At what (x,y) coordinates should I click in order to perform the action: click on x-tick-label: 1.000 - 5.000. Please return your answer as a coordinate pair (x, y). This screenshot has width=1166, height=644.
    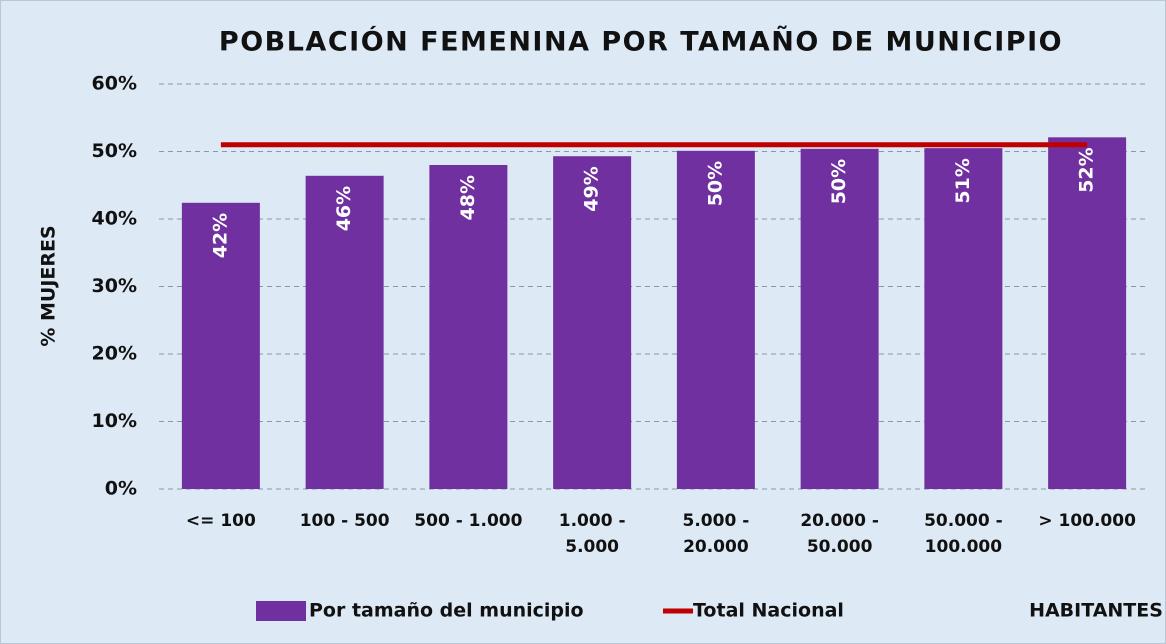
    Looking at the image, I should click on (592, 534).